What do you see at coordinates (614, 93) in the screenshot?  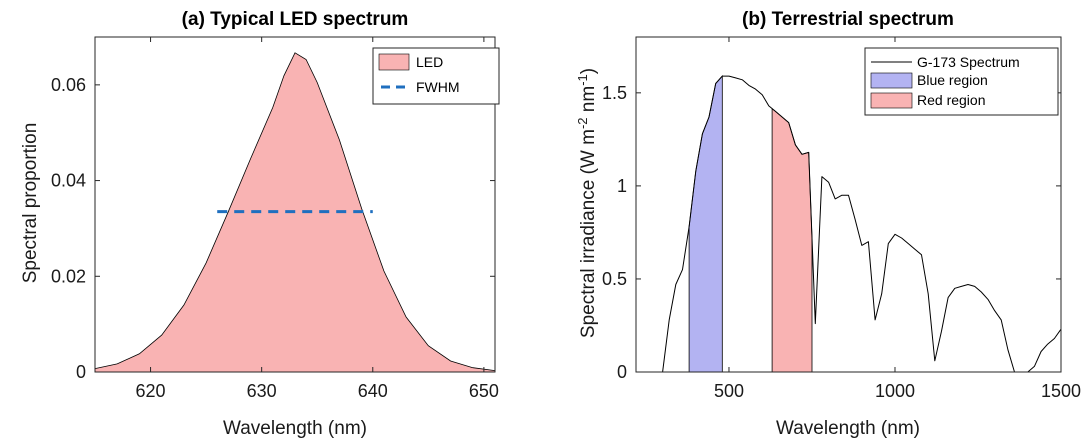 I see `panel-b-y-tick-label: 1.5` at bounding box center [614, 93].